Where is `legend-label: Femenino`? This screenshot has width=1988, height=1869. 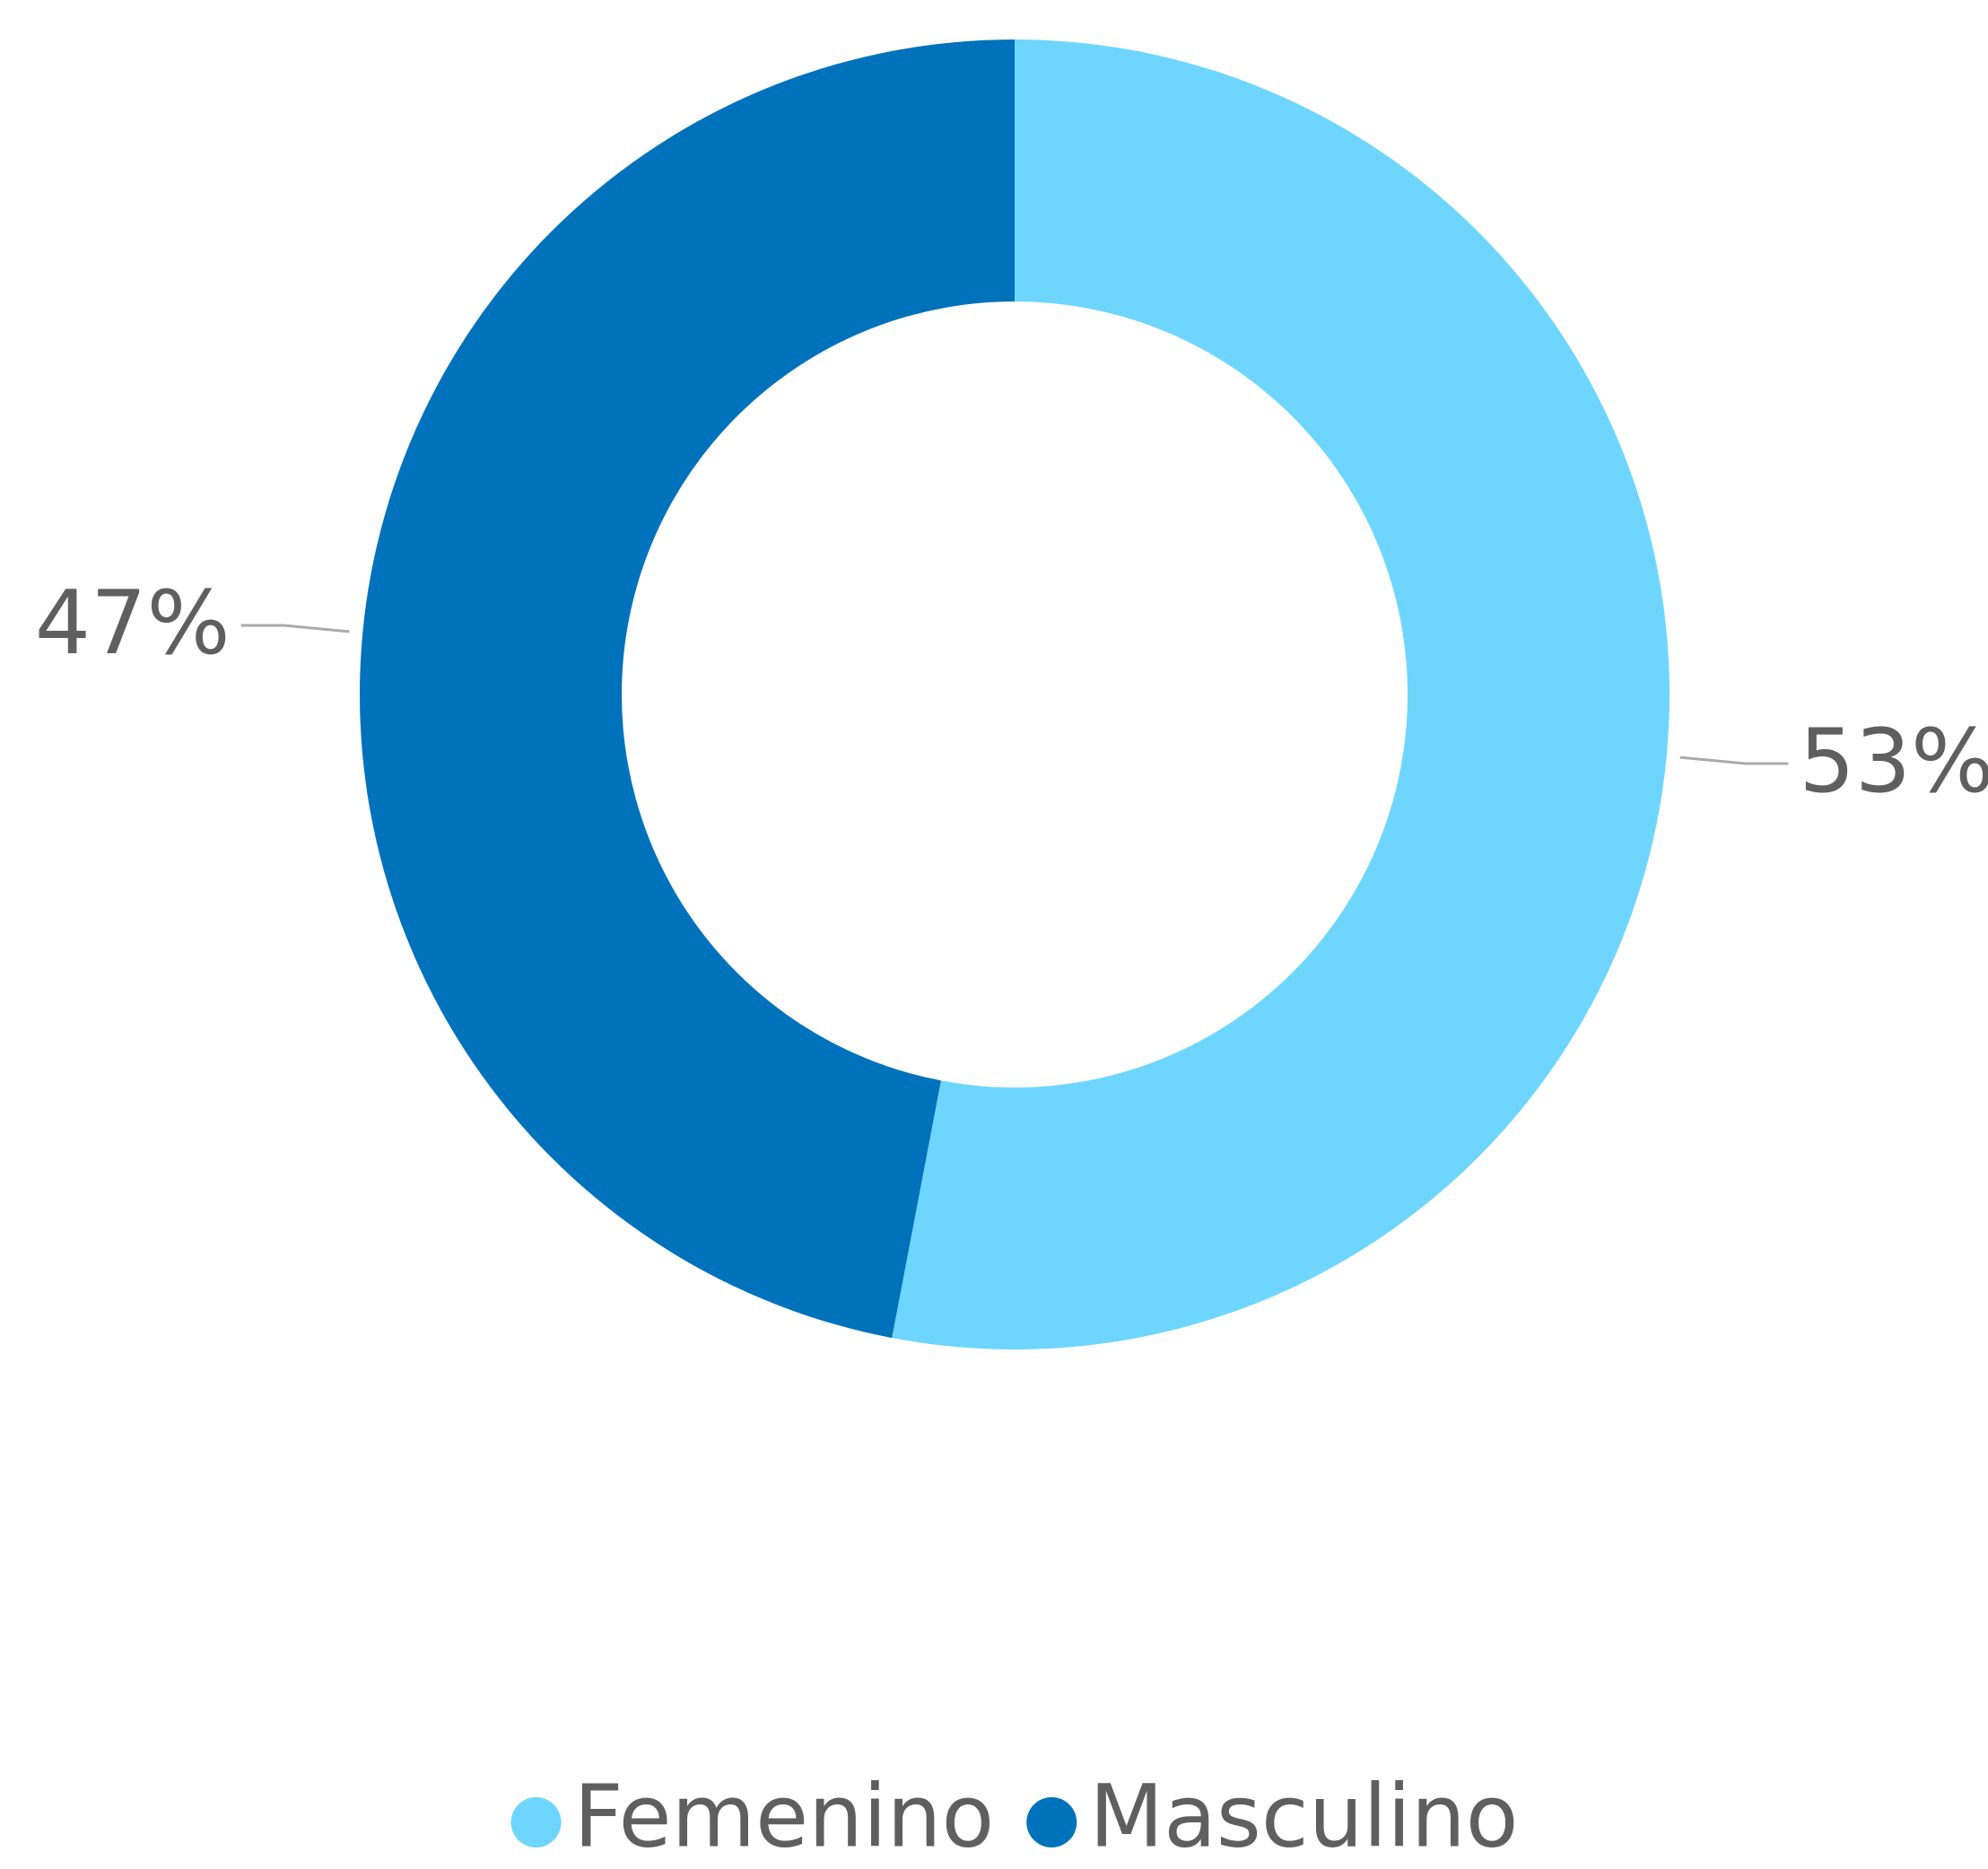
legend-label: Femenino is located at coordinates (784, 1816).